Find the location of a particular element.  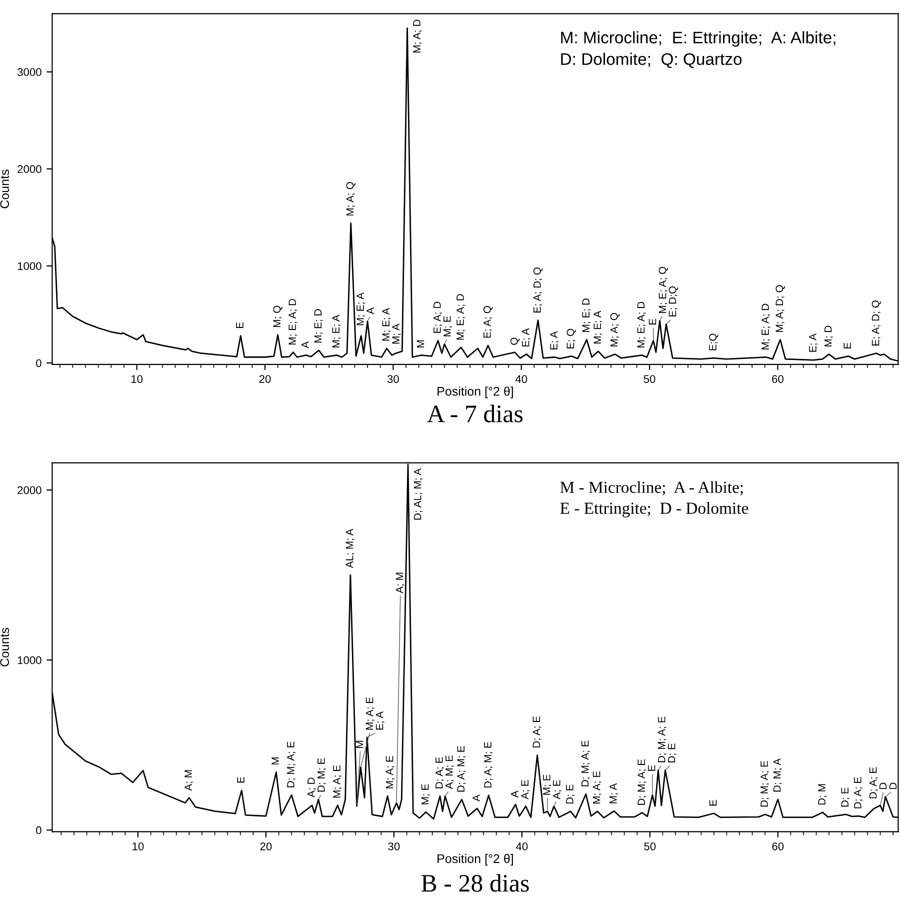

annotation: A; M; E is located at coordinates (450, 772).